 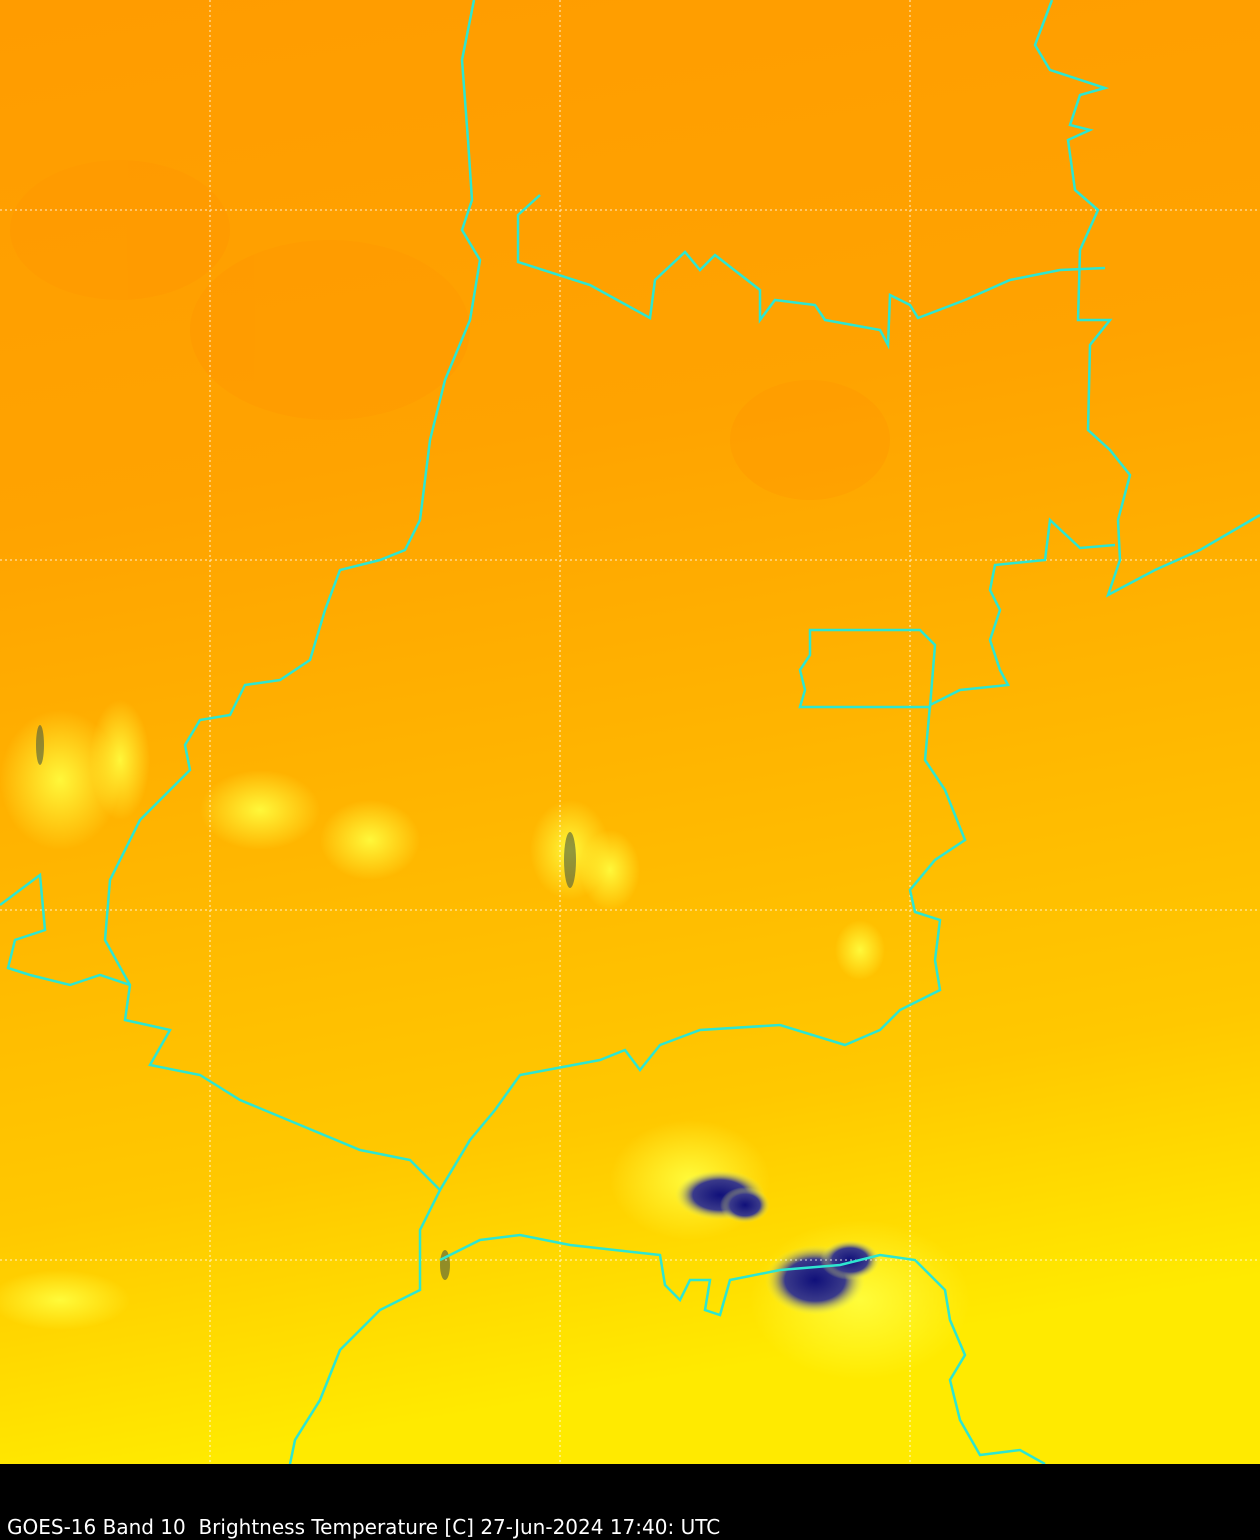 What do you see at coordinates (65, 929) in the screenshot?
I see `boundary-west-edge` at bounding box center [65, 929].